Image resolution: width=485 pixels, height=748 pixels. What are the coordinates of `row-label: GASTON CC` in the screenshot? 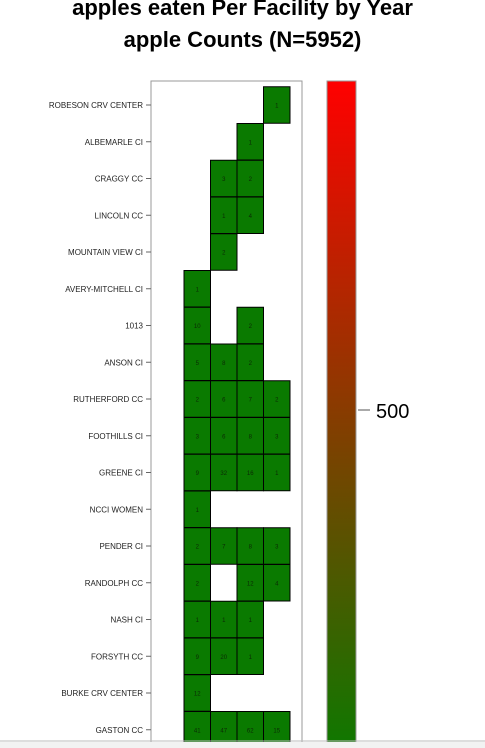 It's located at (120, 730).